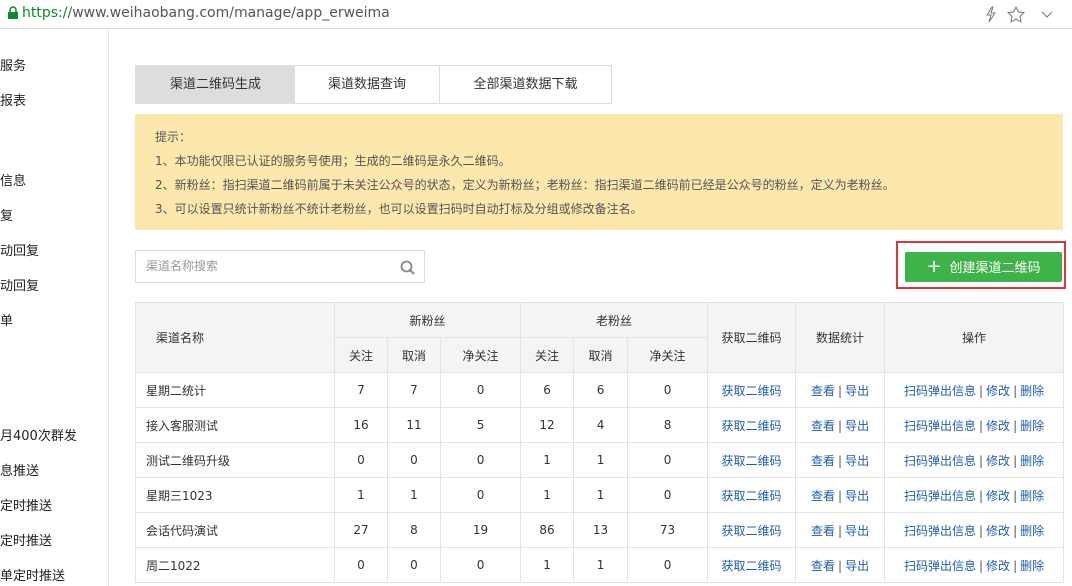 This screenshot has height=586, width=1072. What do you see at coordinates (408, 268) in the screenshot?
I see `search-icon` at bounding box center [408, 268].